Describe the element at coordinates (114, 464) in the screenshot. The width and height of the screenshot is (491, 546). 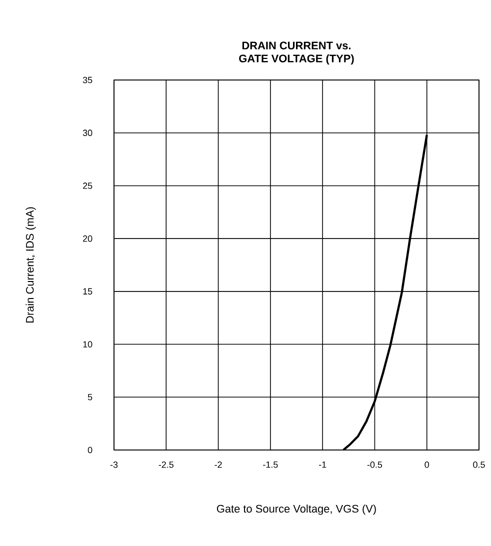
I see `x-tick-label: -3` at that location.